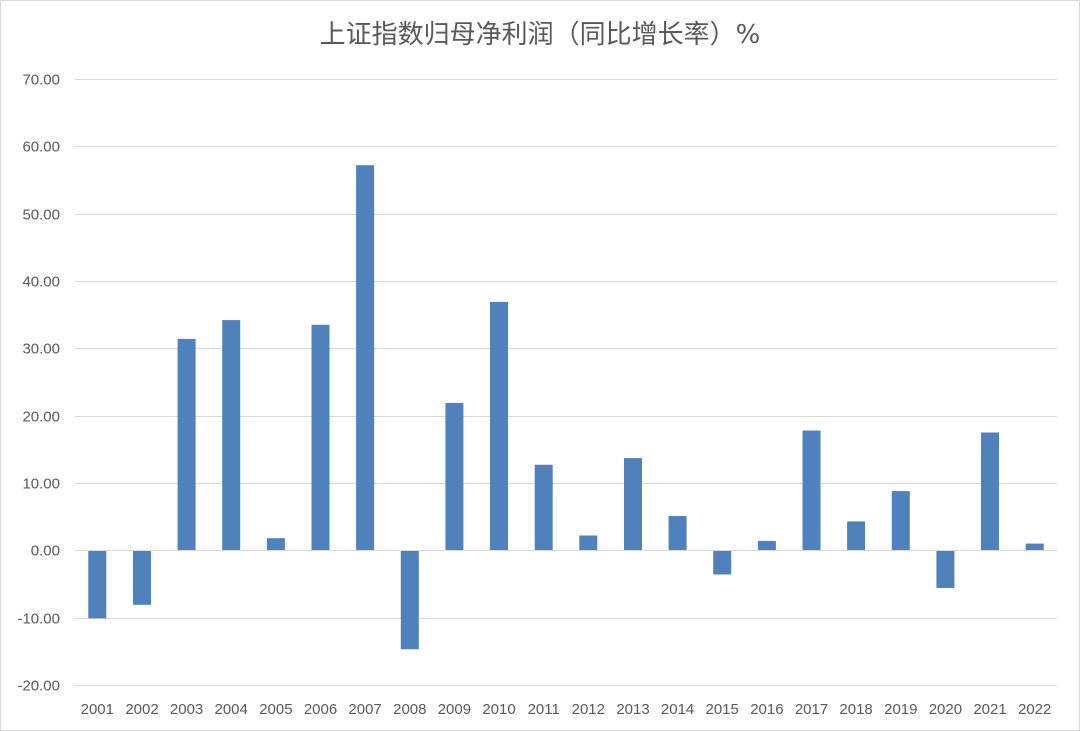  What do you see at coordinates (231, 709) in the screenshot?
I see `x-tick-label: 2004` at bounding box center [231, 709].